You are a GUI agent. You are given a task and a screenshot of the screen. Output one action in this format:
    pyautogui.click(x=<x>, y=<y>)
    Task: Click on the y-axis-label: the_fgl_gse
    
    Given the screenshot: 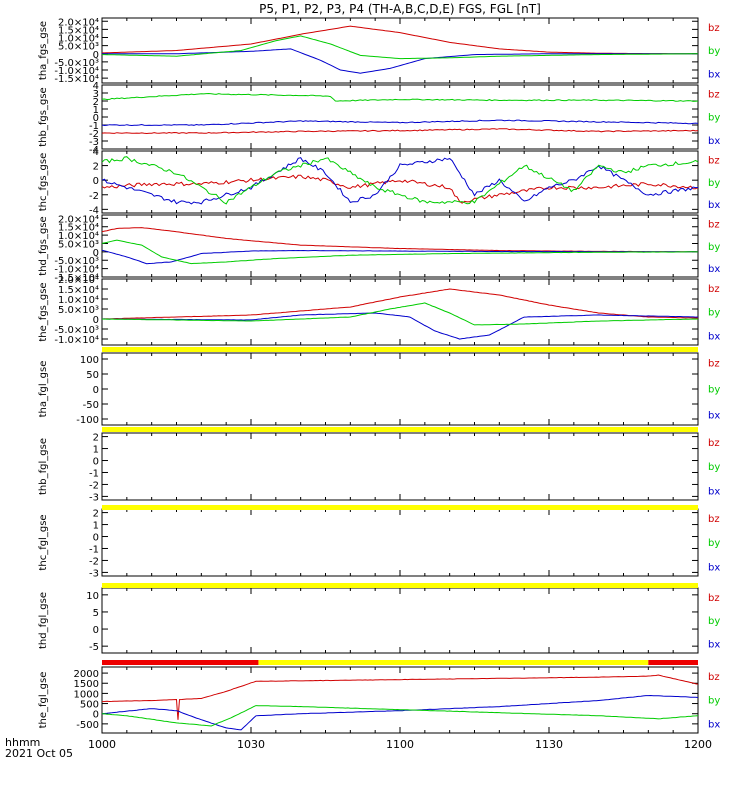 What is the action you would take?
    pyautogui.click(x=43, y=700)
    